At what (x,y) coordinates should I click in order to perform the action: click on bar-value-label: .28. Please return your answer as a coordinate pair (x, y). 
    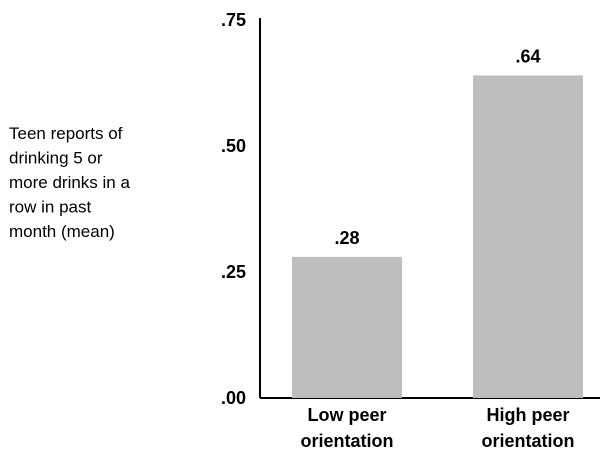
    Looking at the image, I should click on (346, 238).